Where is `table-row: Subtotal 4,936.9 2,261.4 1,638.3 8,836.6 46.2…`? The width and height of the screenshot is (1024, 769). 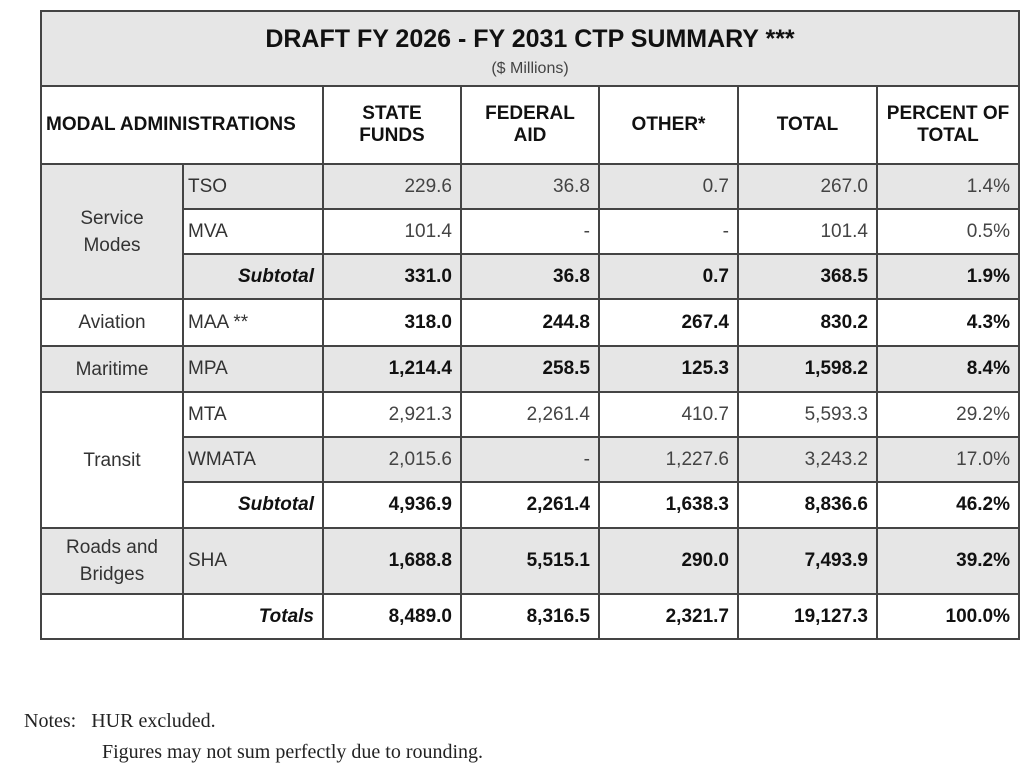 table-row: Subtotal 4,936.9 2,261.4 1,638.3 8,836.6 46.2… is located at coordinates (530, 505).